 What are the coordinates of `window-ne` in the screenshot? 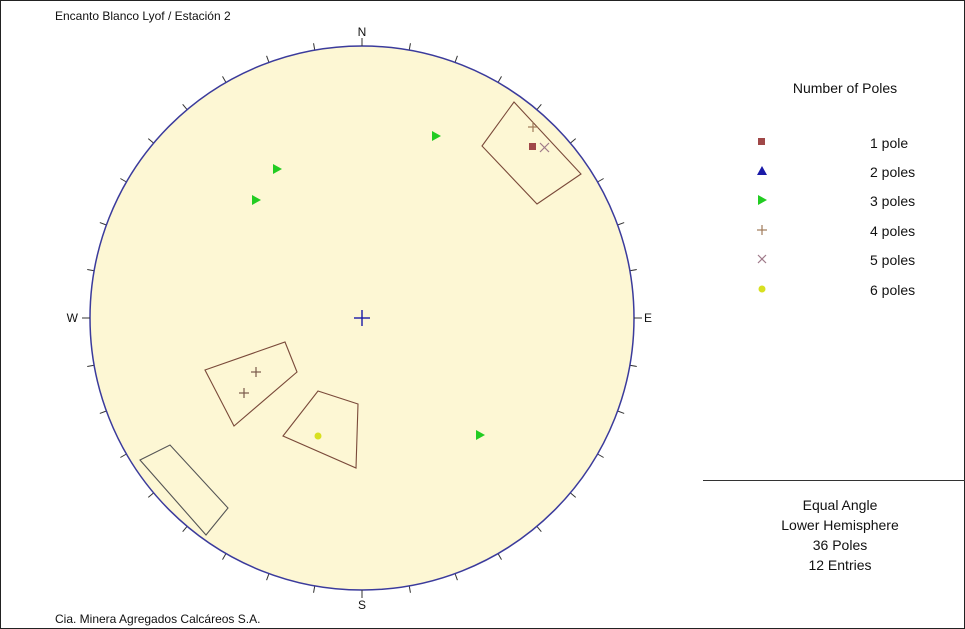 It's located at (531, 153).